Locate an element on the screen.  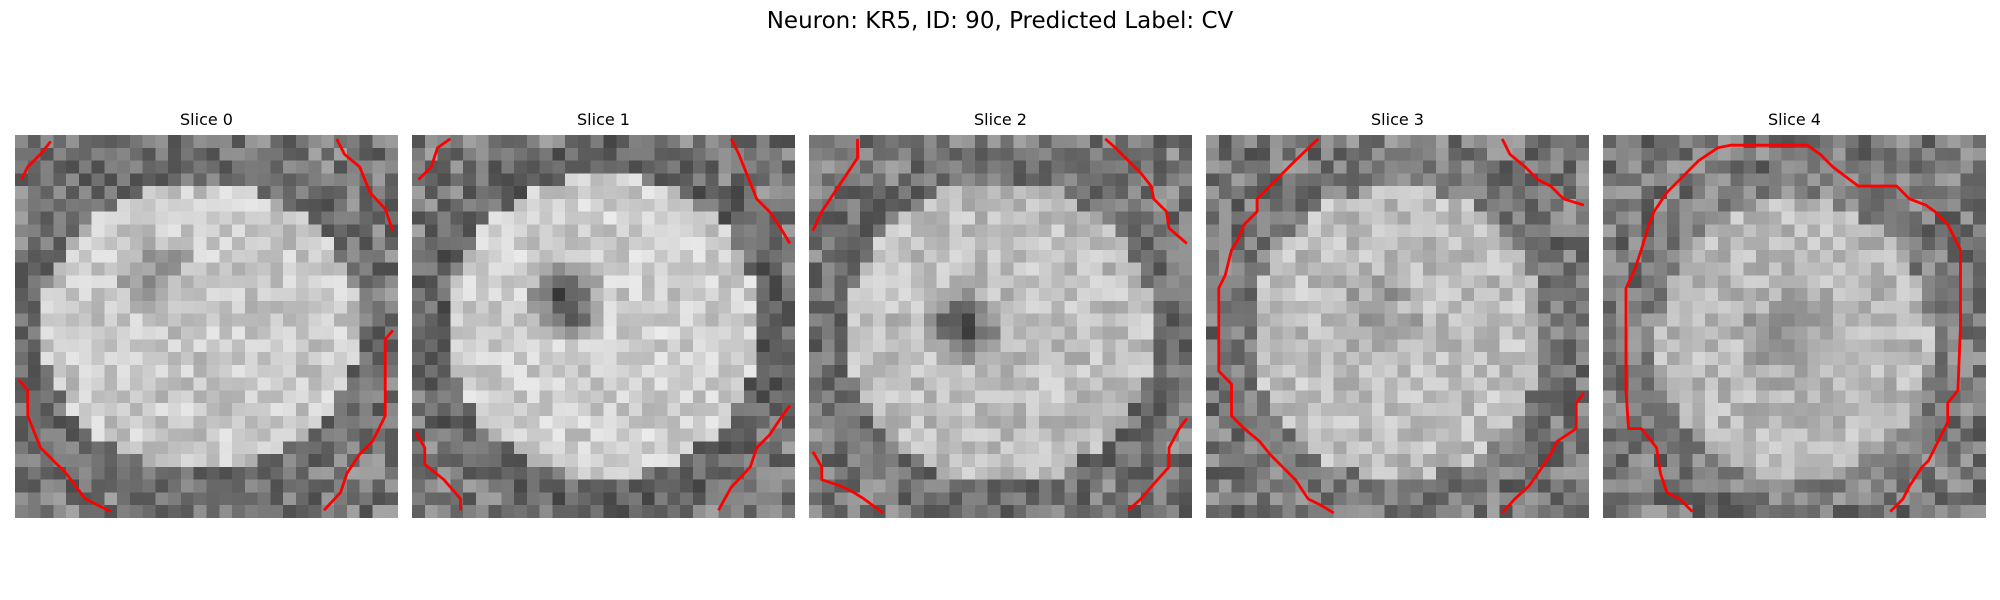
slice-panel-0: Slice 0 is located at coordinates (206, 313).